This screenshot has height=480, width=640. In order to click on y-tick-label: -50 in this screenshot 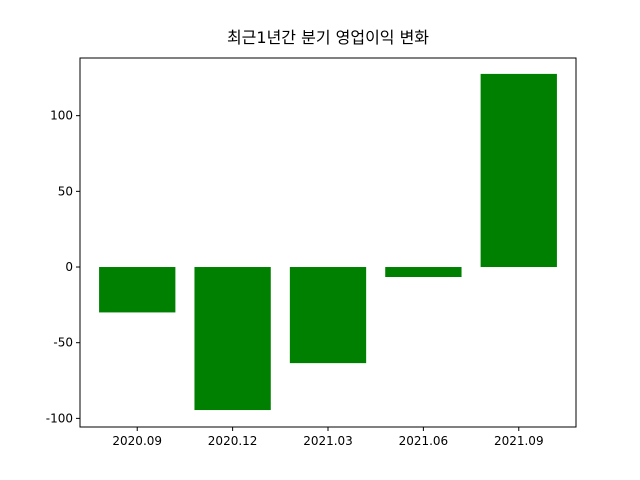, I will do `click(63, 343)`.